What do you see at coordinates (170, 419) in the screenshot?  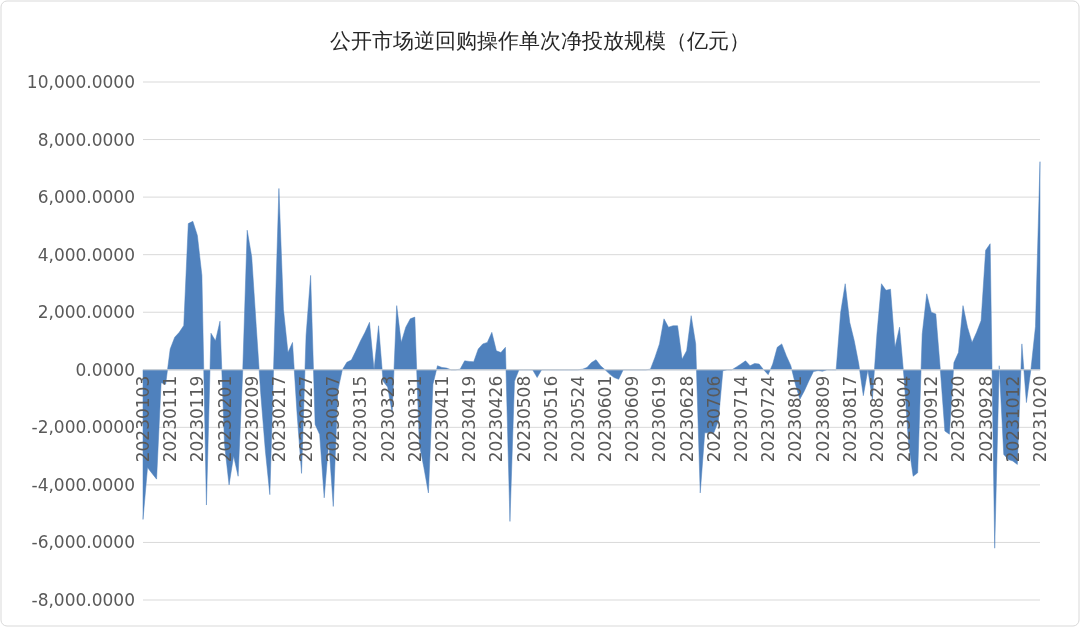 I see `x-tick-label: 20230111` at bounding box center [170, 419].